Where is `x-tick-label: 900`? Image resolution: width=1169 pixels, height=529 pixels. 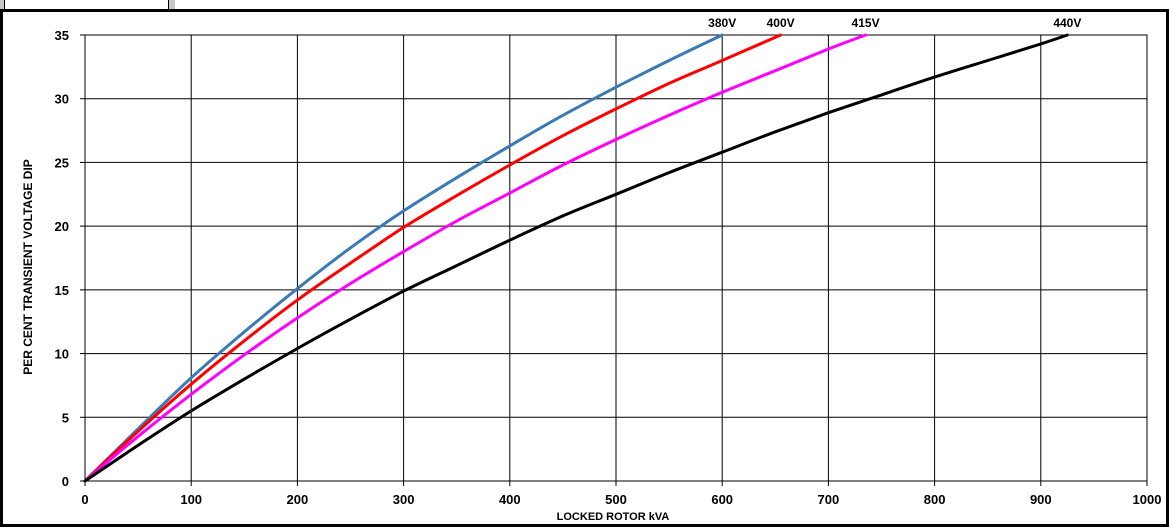
x-tick-label: 900 is located at coordinates (1041, 499).